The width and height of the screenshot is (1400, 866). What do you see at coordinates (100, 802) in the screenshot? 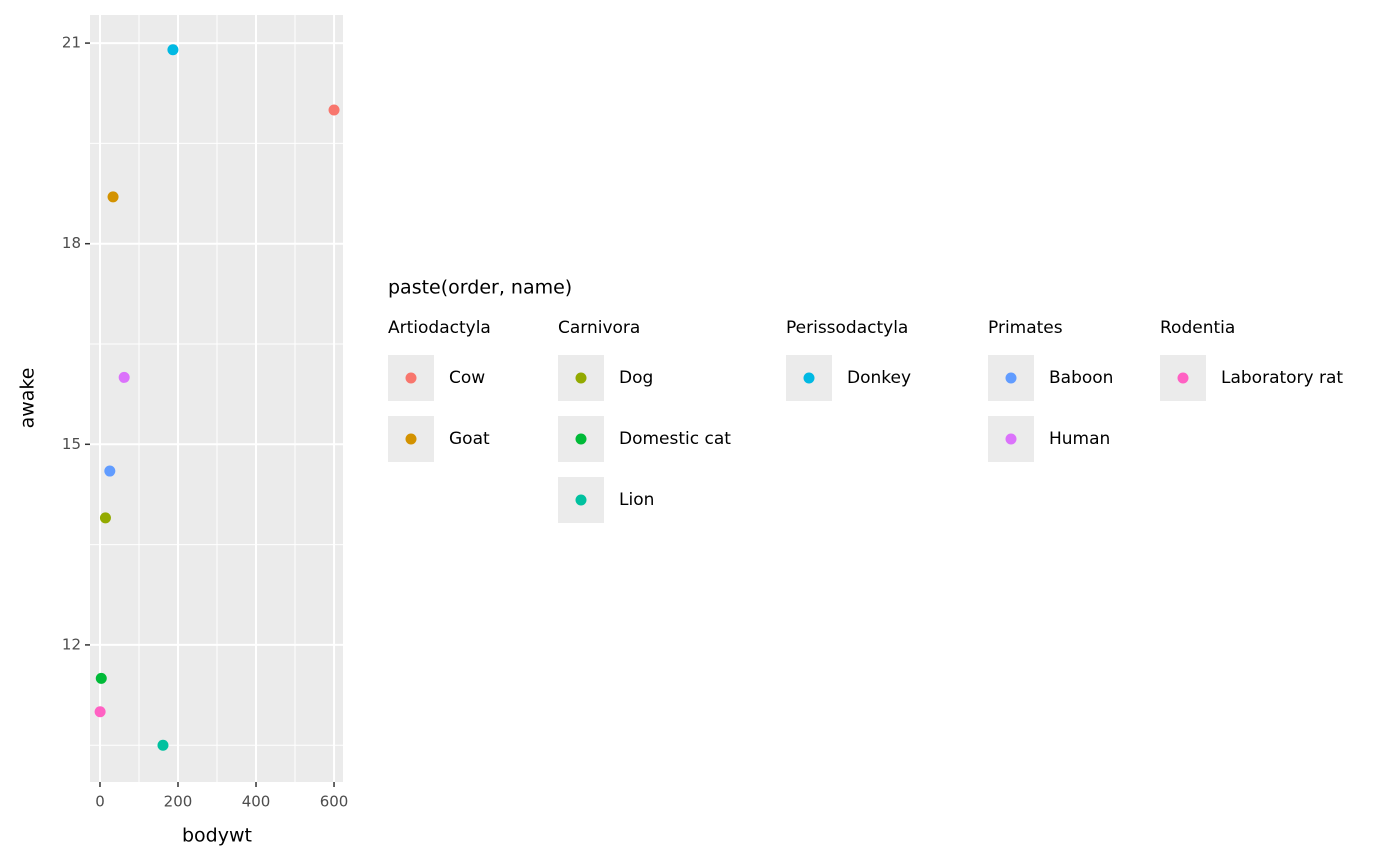
I see `x-tick-label: 0` at bounding box center [100, 802].